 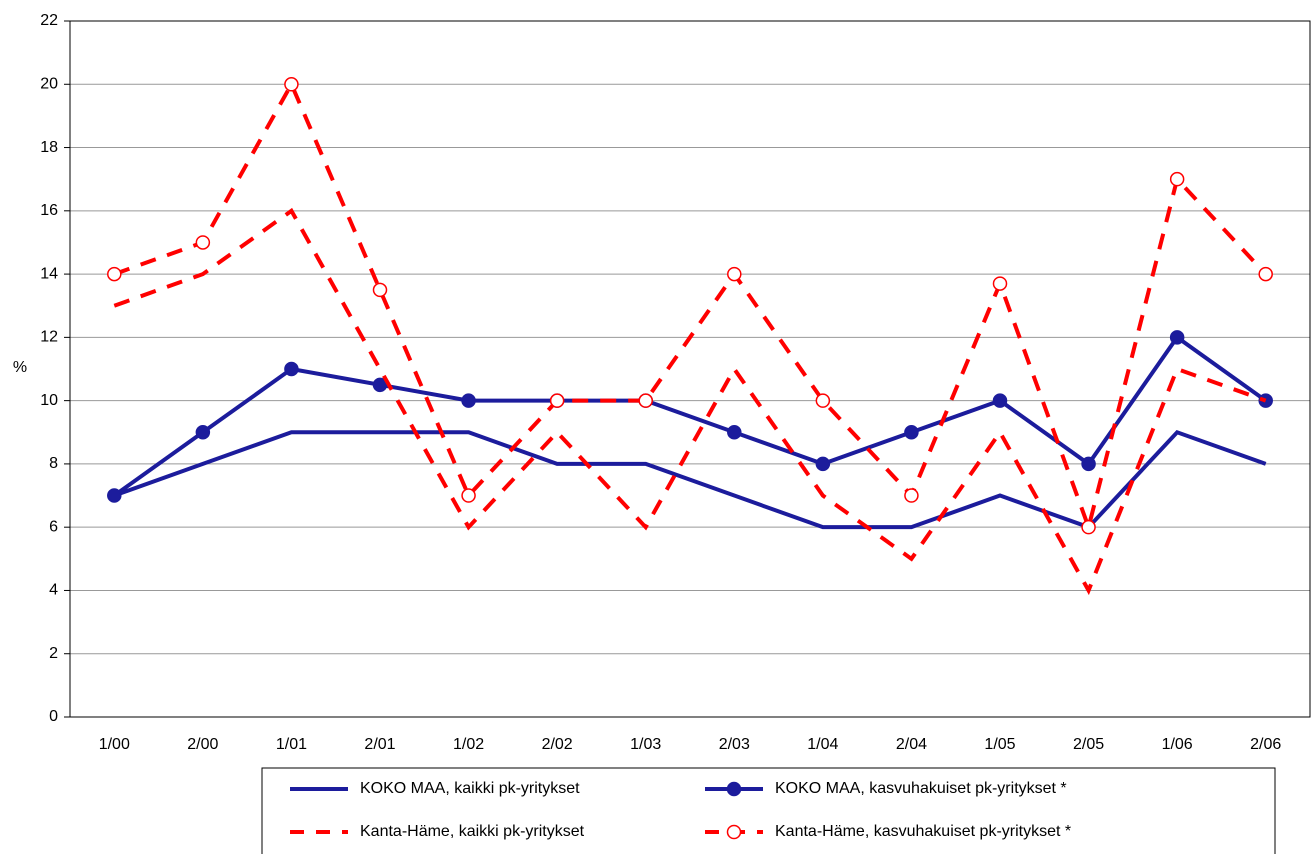 I want to click on x-tick-label: 2/02, so click(x=557, y=744).